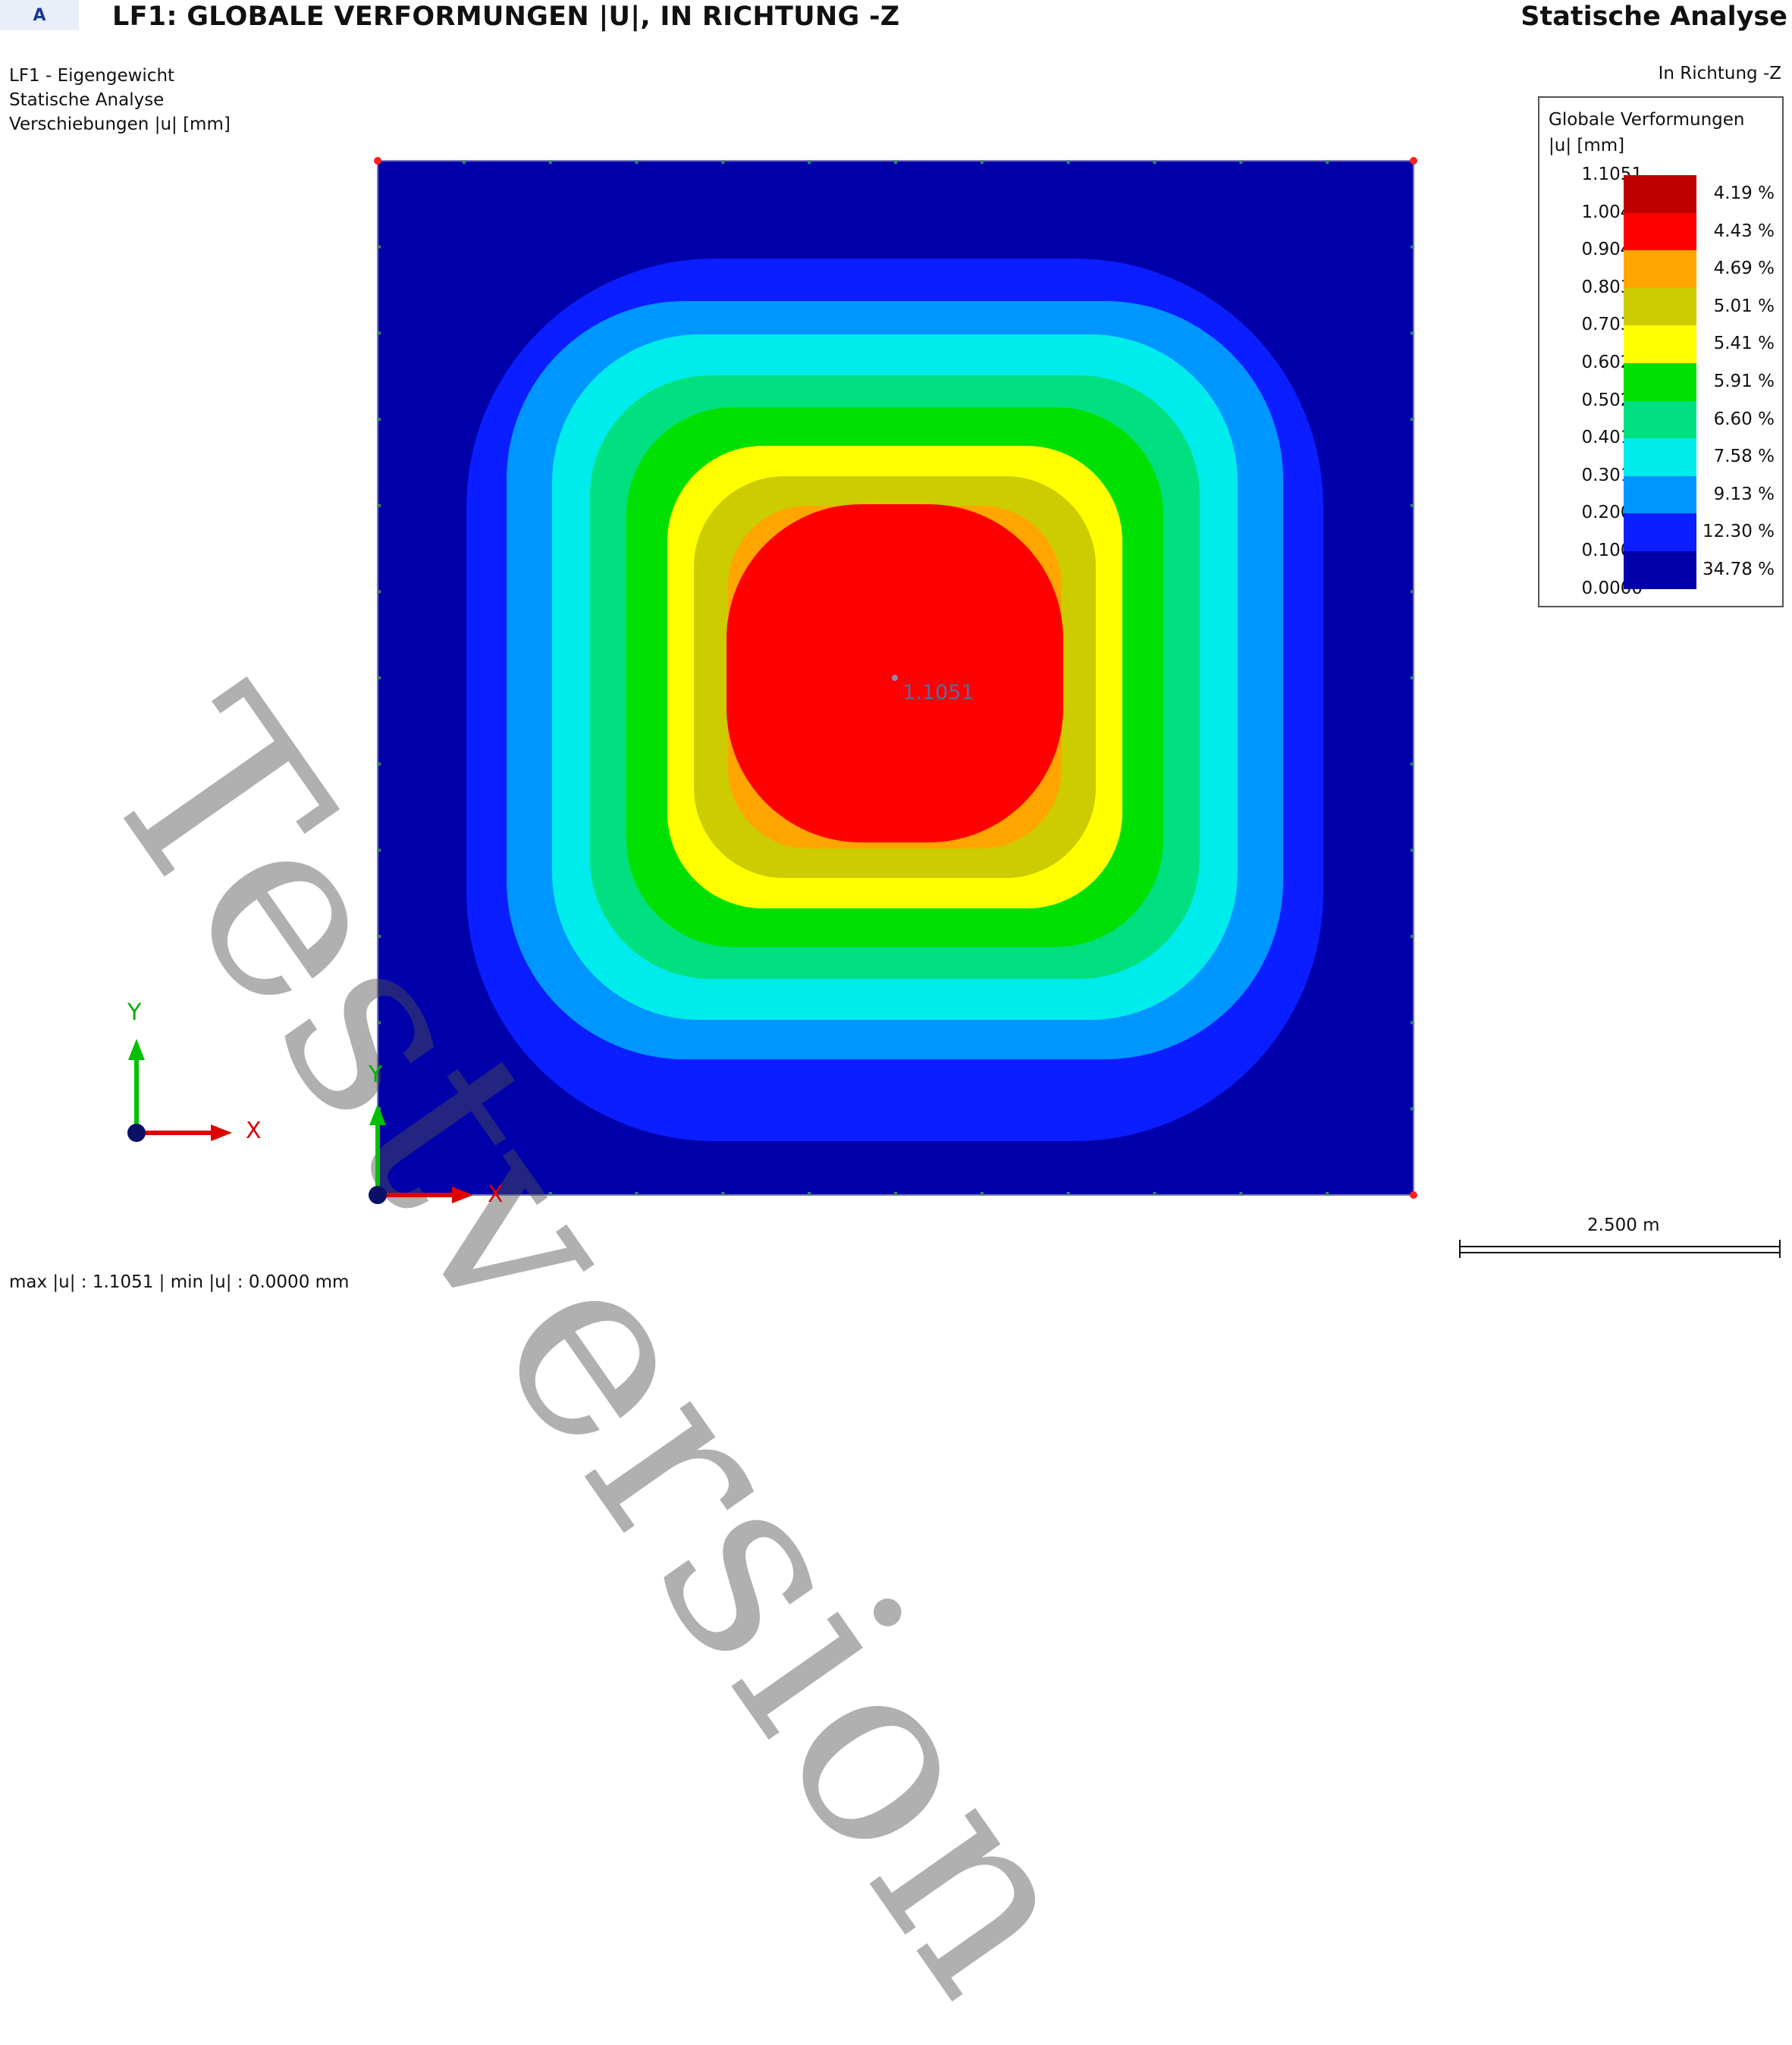 Image resolution: width=1792 pixels, height=2045 pixels. What do you see at coordinates (1744, 381) in the screenshot?
I see `legend-percent: 5.91 %` at bounding box center [1744, 381].